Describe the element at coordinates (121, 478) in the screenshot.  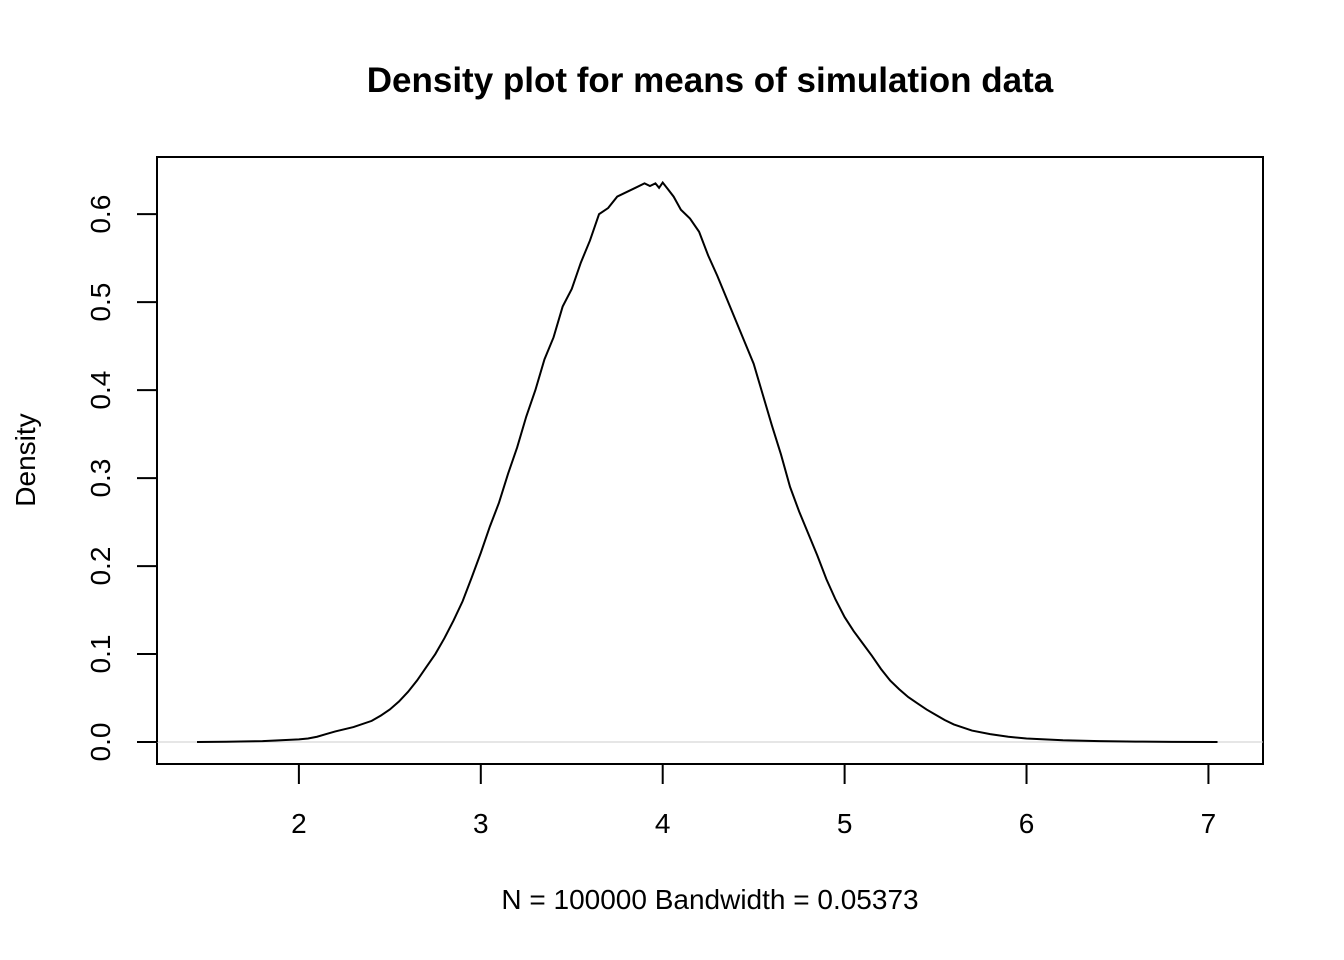
I see `y-axis: 0.0 0.1 0.2 0.3 0.4 0.5 0.6` at that location.